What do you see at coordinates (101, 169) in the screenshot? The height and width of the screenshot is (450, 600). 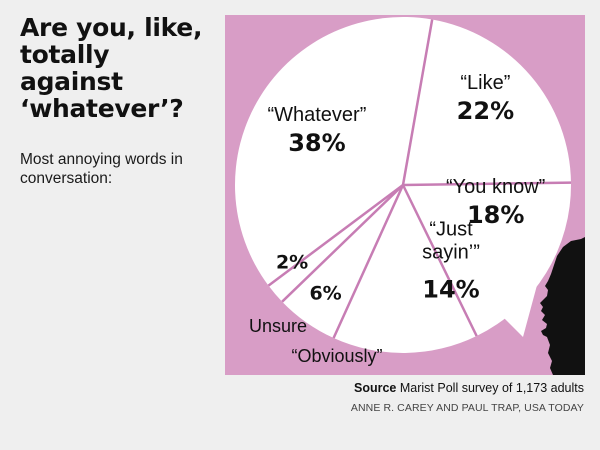 I see `chart-subtitle: Most annoying words in conversation:` at bounding box center [101, 169].